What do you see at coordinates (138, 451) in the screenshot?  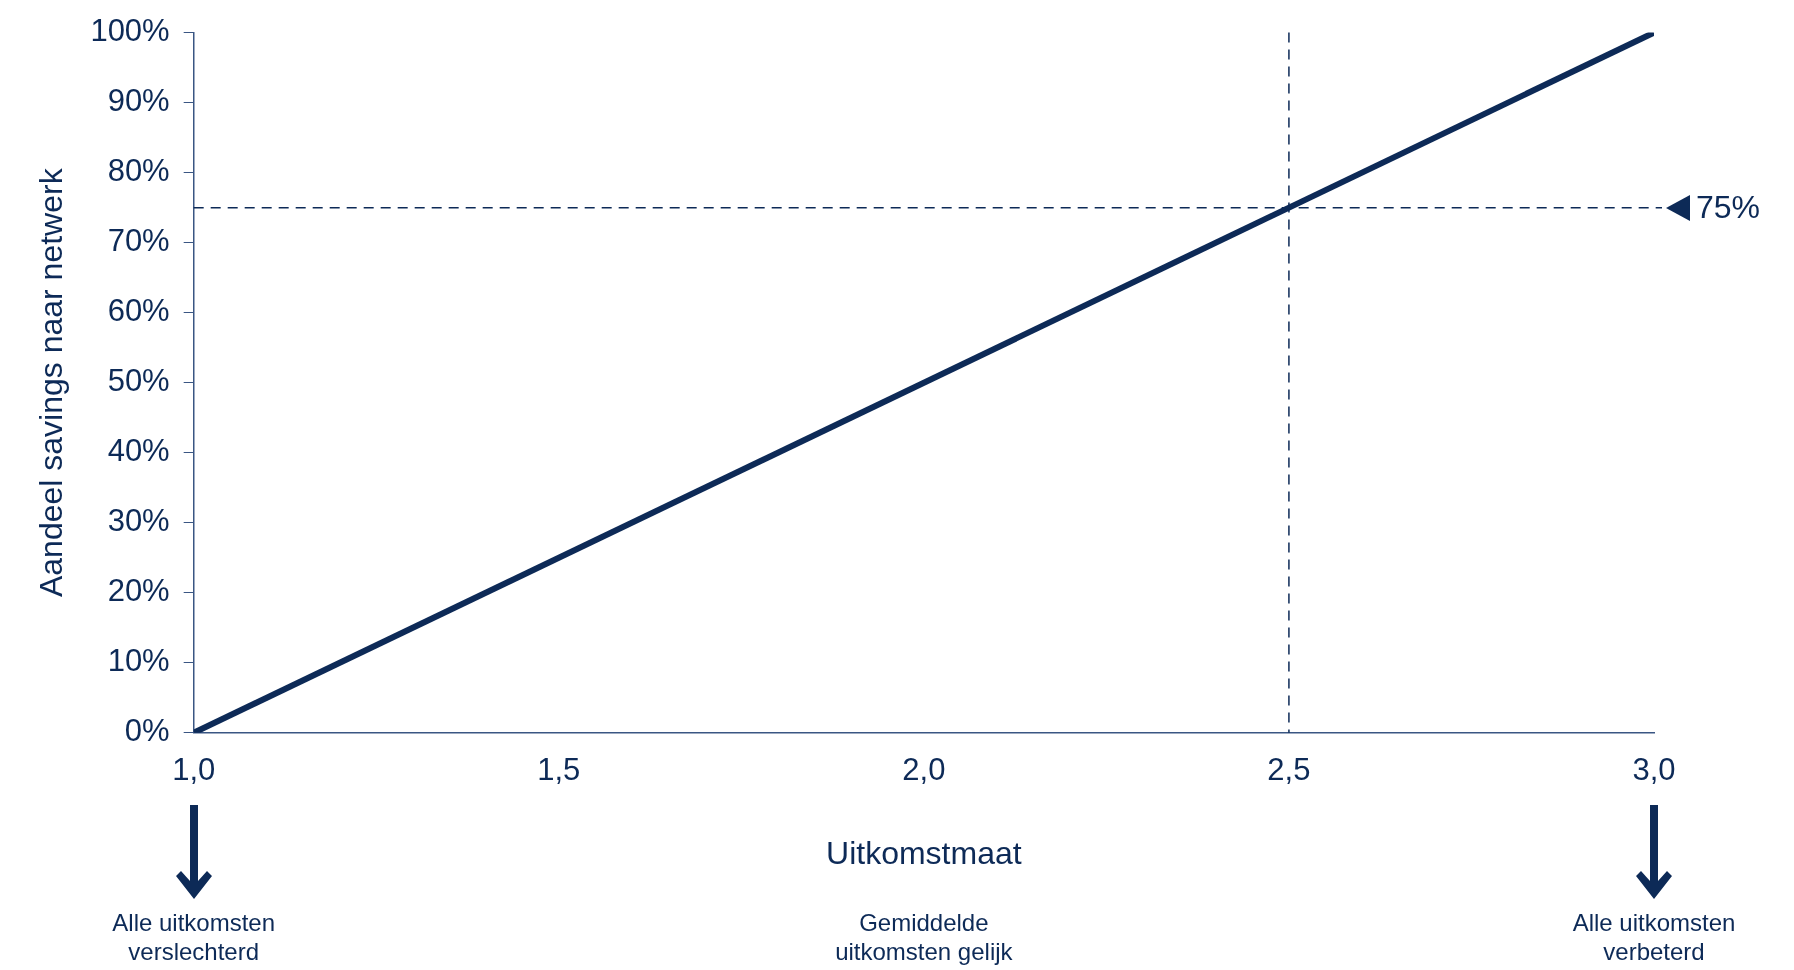 I see `y-tick-label: 40%` at bounding box center [138, 451].